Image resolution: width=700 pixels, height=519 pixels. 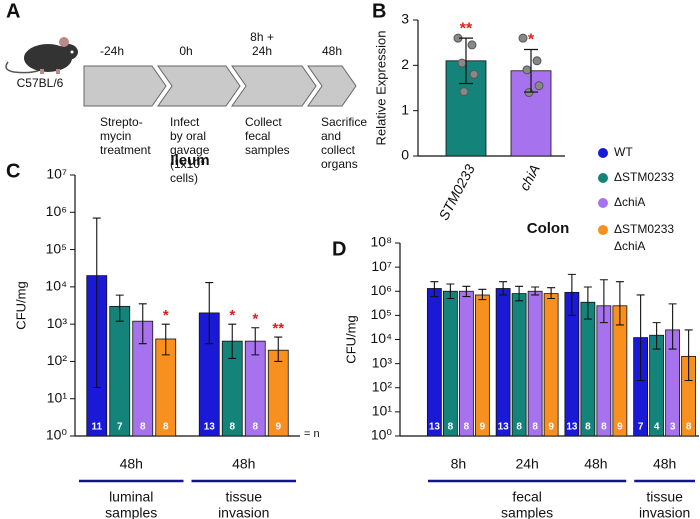 I want to click on legend-label: ΔSTM0233, so click(x=644, y=177).